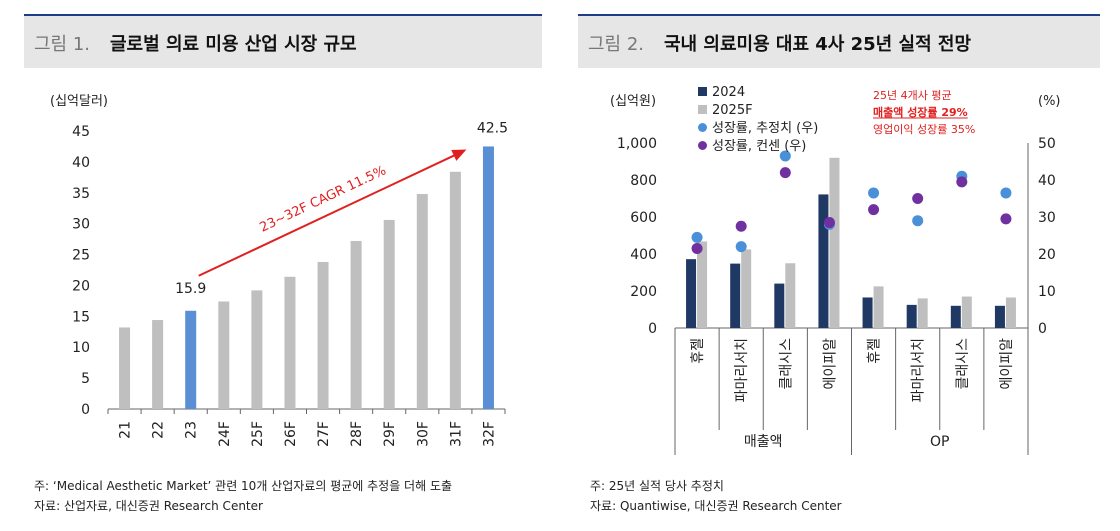  What do you see at coordinates (616, 44) in the screenshot?
I see `figure2-label: 그림 2.` at bounding box center [616, 44].